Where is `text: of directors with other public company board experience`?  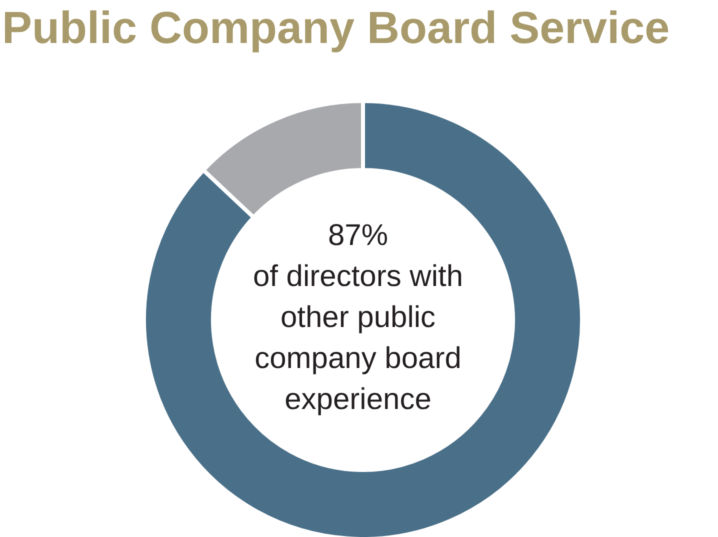
text: of directors with other public company board experience is located at coordinates (358, 338).